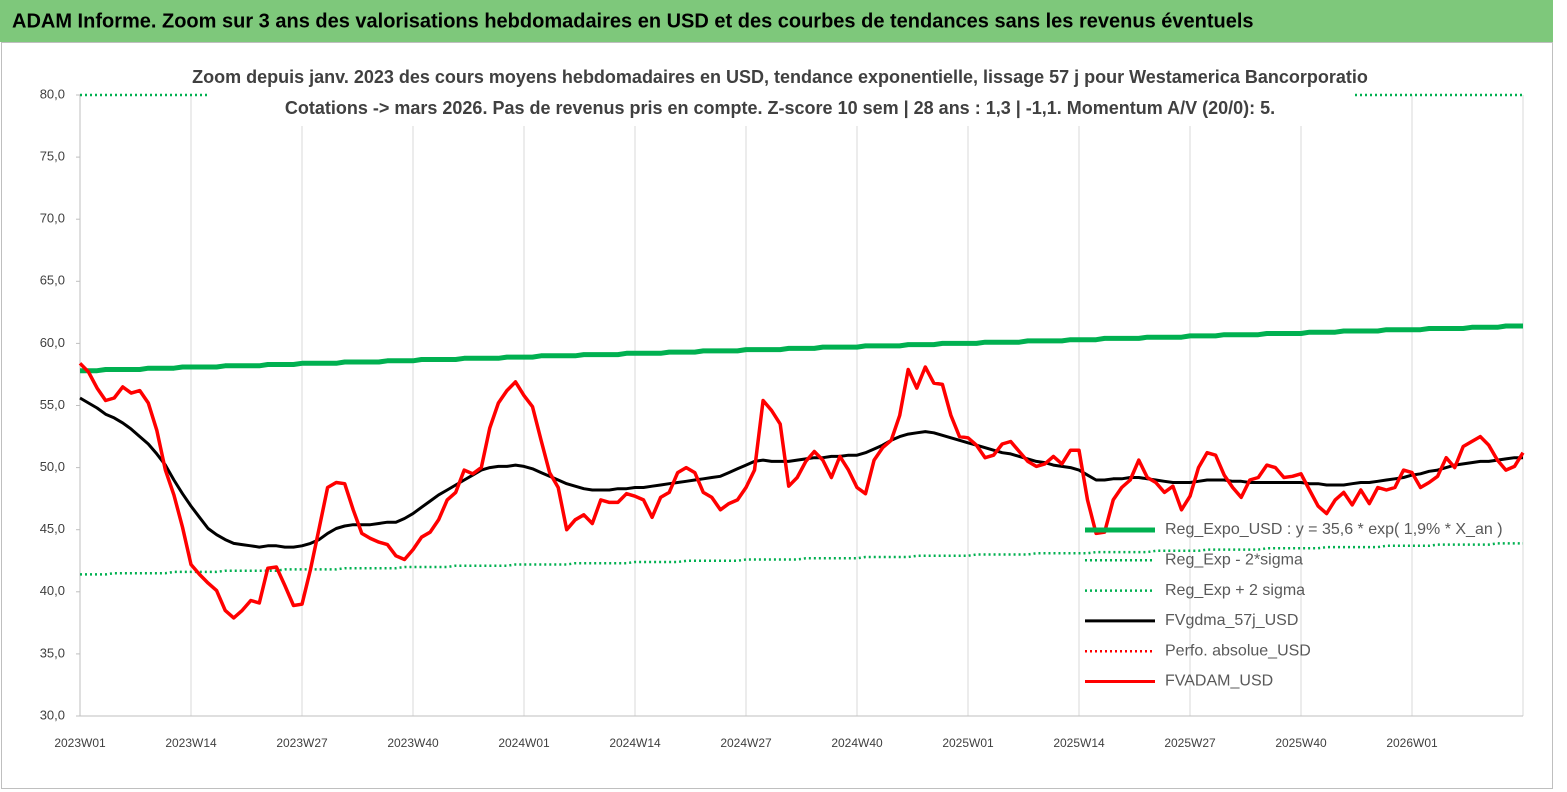 This screenshot has width=1567, height=792. Describe the element at coordinates (52, 93) in the screenshot. I see `y-tick-label: 80,0` at that location.